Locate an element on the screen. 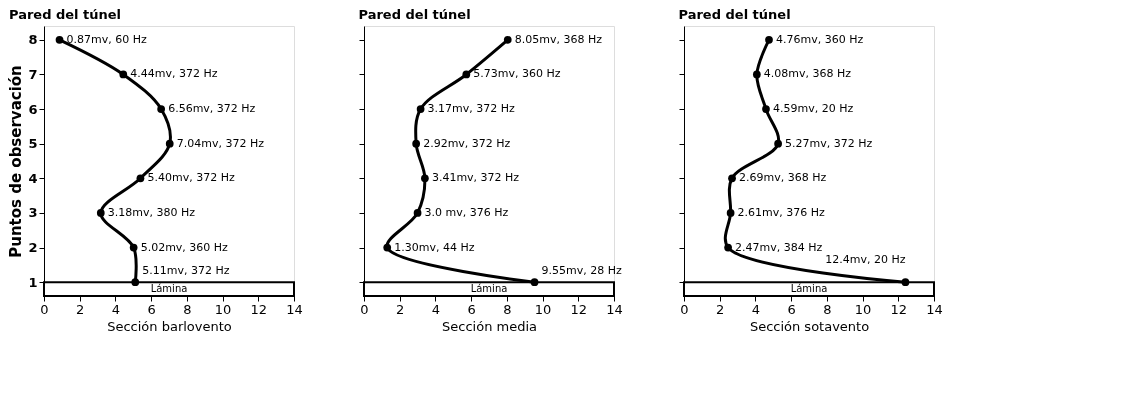 This screenshot has width=1129, height=403. annotation: 12.4mv, 20 Hz is located at coordinates (865, 260).